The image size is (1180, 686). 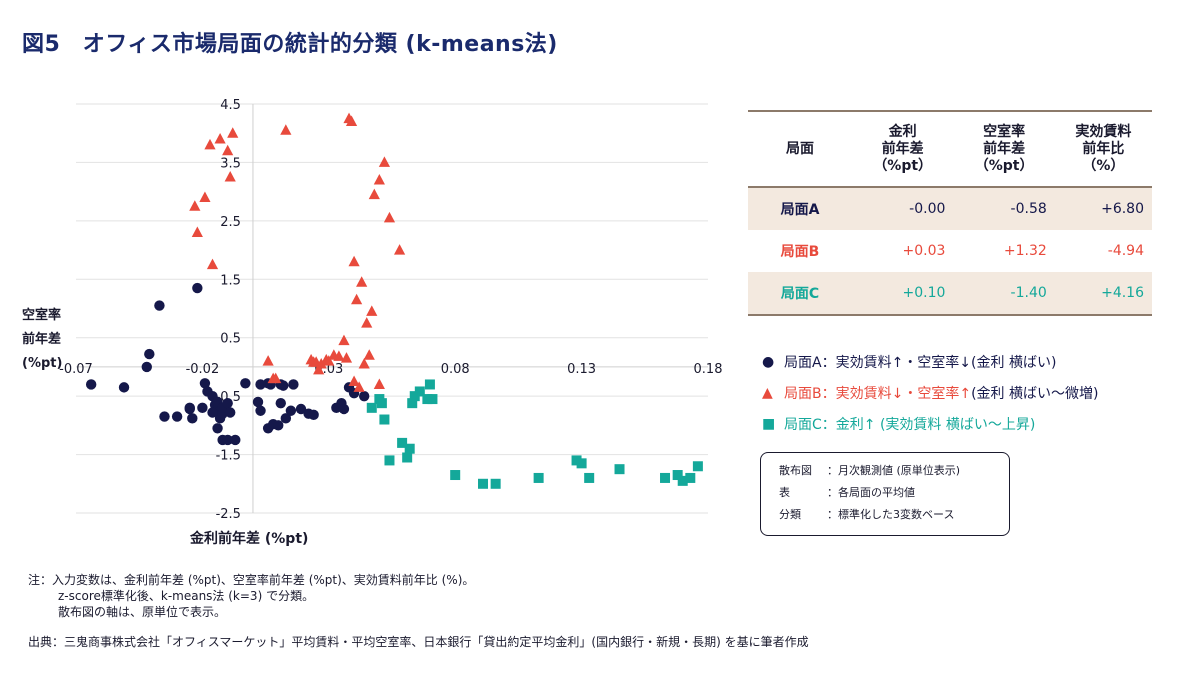 What do you see at coordinates (870, 470) in the screenshot?
I see `info-row: 散布図 ：月次観測値 (原単位表示)` at bounding box center [870, 470].